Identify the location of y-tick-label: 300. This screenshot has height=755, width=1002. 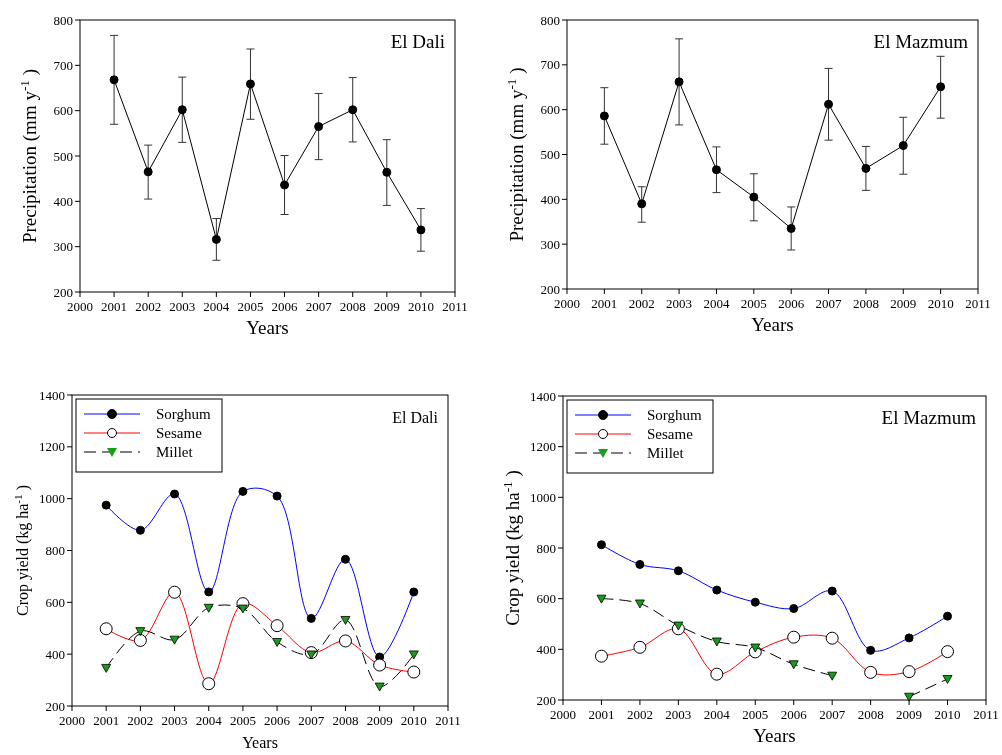
(550, 244).